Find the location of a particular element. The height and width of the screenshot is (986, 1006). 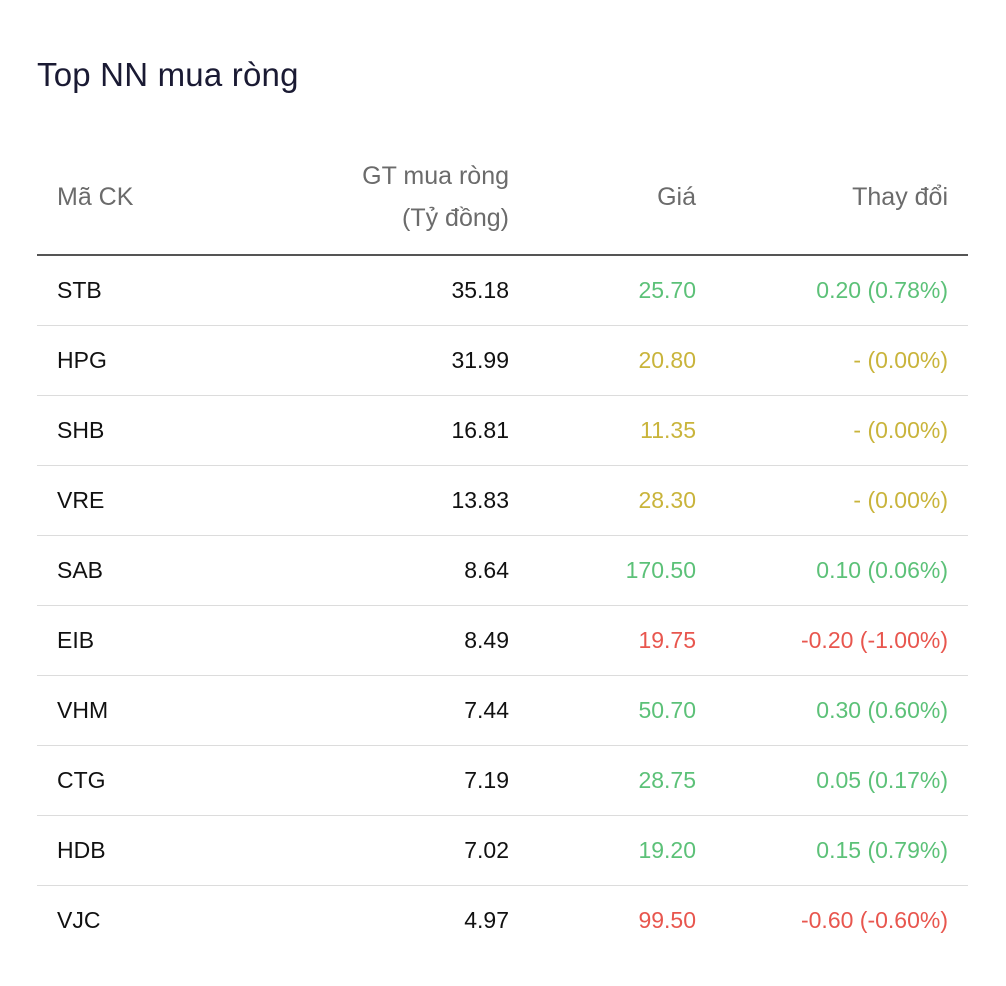

price-cell: 170.50 is located at coordinates (622, 570).